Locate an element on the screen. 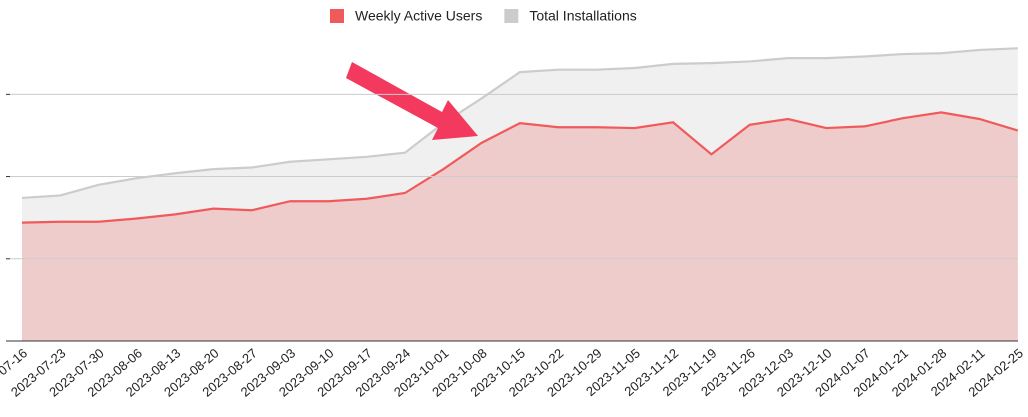 Image resolution: width=1028 pixels, height=417 pixels. annotation-arrow is located at coordinates (412, 101).